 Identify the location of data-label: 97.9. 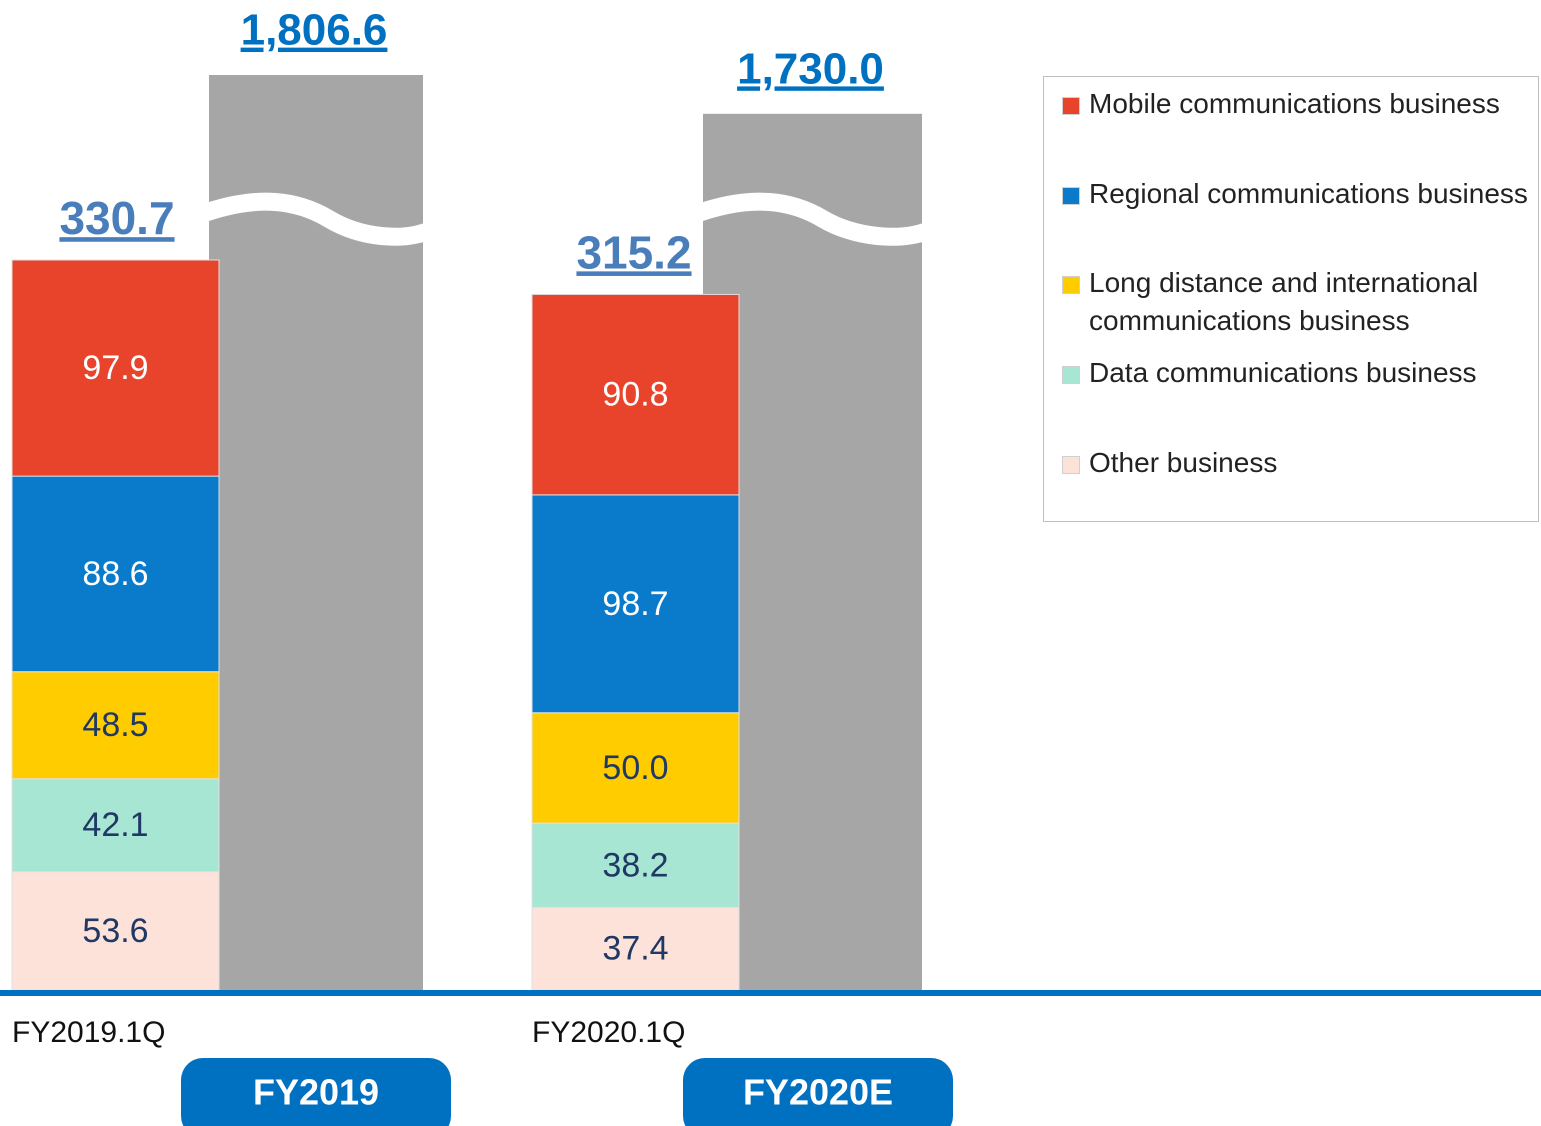
(115, 368).